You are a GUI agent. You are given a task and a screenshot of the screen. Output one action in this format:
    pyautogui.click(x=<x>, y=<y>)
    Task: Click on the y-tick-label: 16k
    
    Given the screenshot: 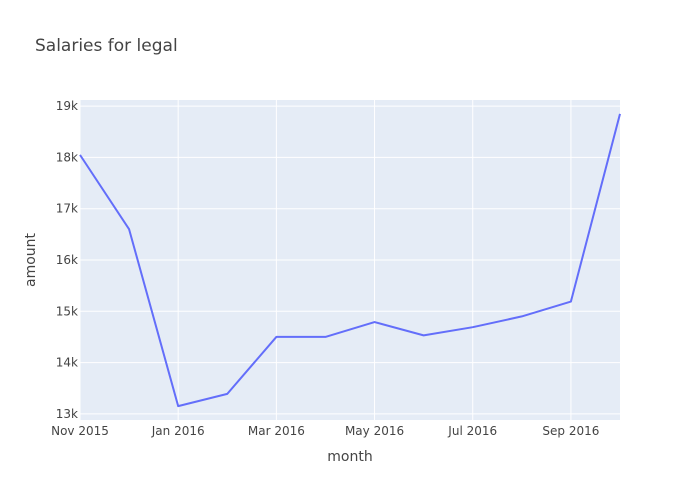 What is the action you would take?
    pyautogui.click(x=67, y=260)
    